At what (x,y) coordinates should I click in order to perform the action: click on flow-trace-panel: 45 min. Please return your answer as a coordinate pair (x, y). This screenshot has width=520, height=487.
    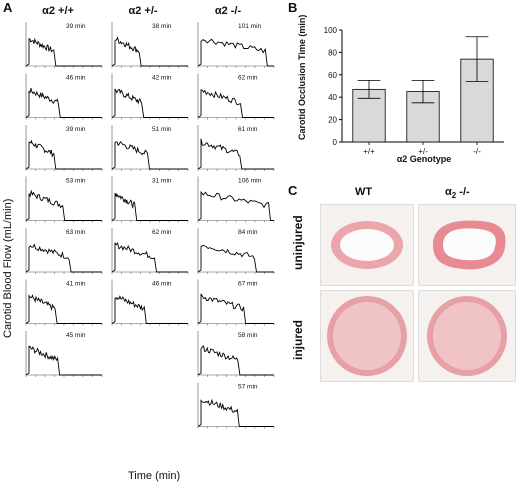
    Looking at the image, I should click on (64, 354).